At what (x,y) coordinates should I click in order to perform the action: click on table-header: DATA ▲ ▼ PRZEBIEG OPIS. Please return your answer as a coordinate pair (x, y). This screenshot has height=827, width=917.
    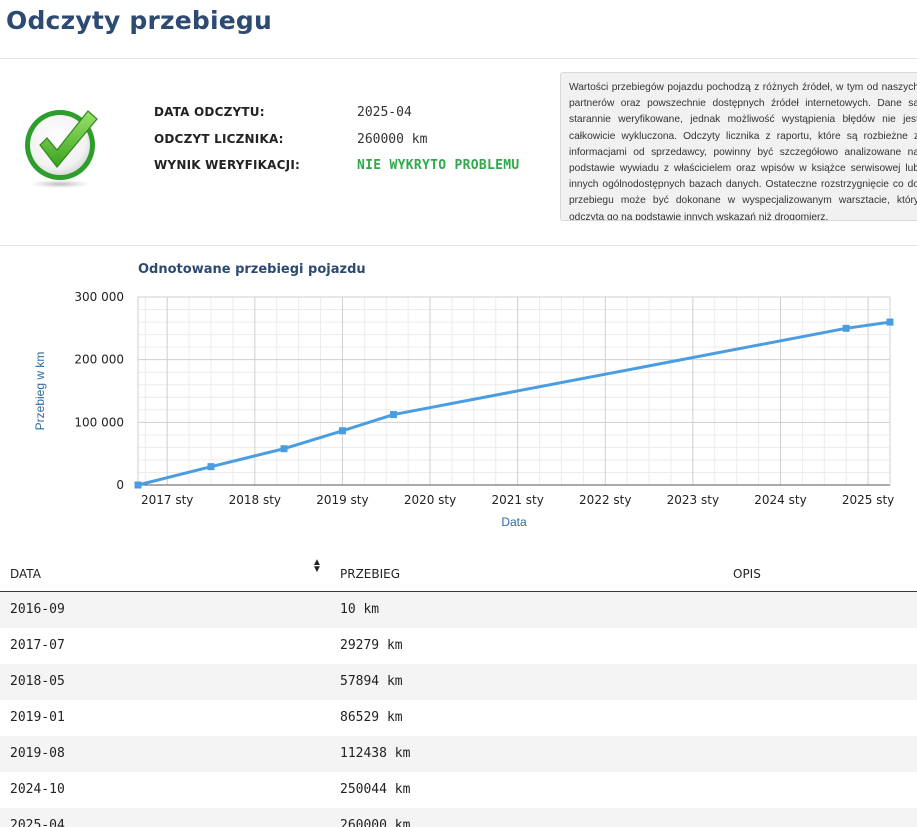
    Looking at the image, I should click on (458, 573).